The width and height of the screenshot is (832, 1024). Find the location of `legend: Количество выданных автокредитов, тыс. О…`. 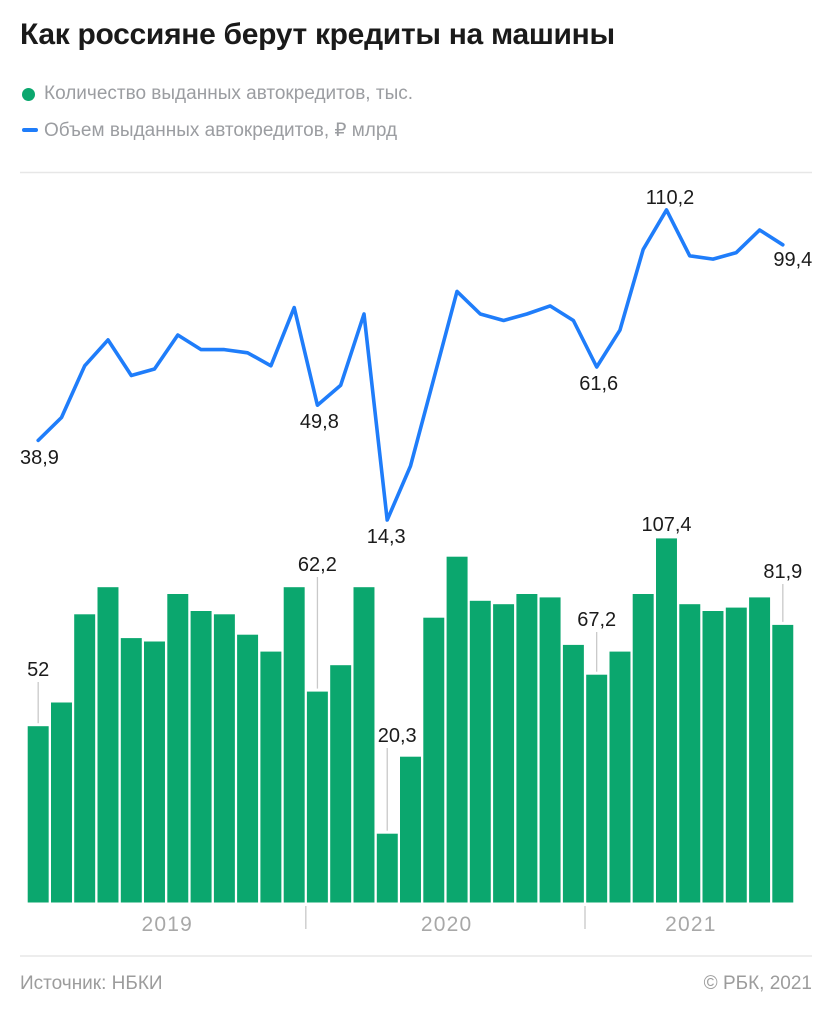

legend: Количество выданных автокредитов, тыс. О… is located at coordinates (217, 118).